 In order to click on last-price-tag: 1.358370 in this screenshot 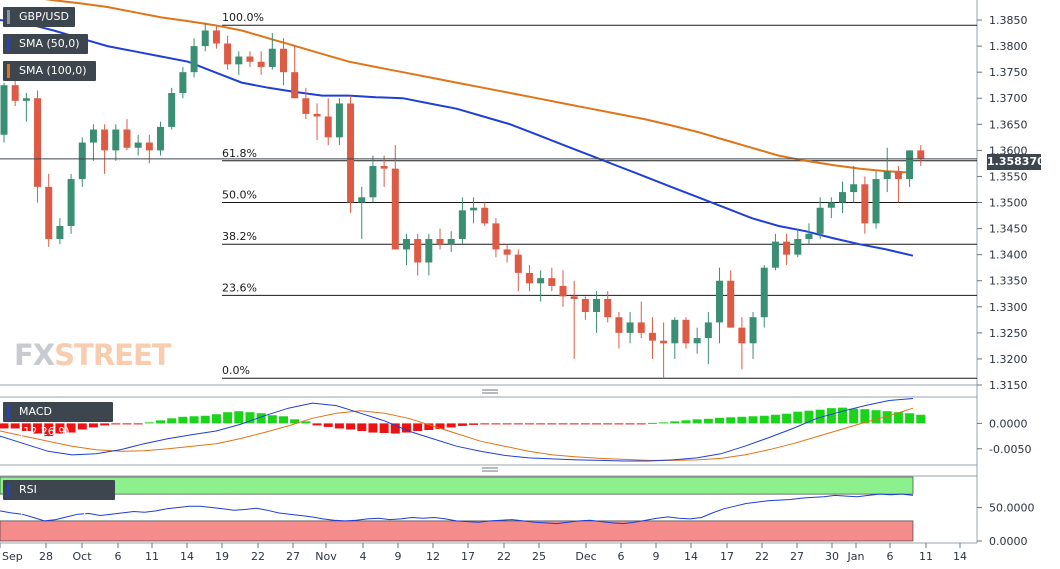, I will do `click(1016, 162)`.